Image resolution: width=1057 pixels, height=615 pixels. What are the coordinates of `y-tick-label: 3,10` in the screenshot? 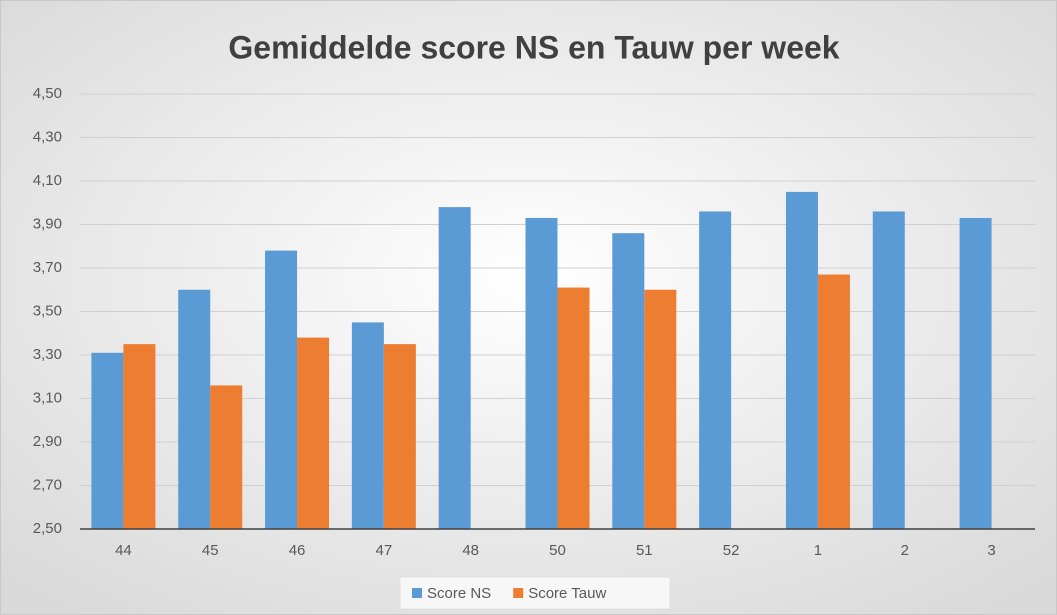 It's located at (47, 397).